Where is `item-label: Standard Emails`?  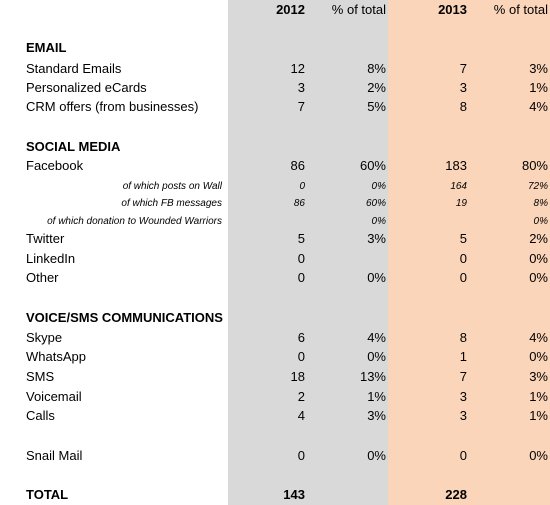 item-label: Standard Emails is located at coordinates (74, 68).